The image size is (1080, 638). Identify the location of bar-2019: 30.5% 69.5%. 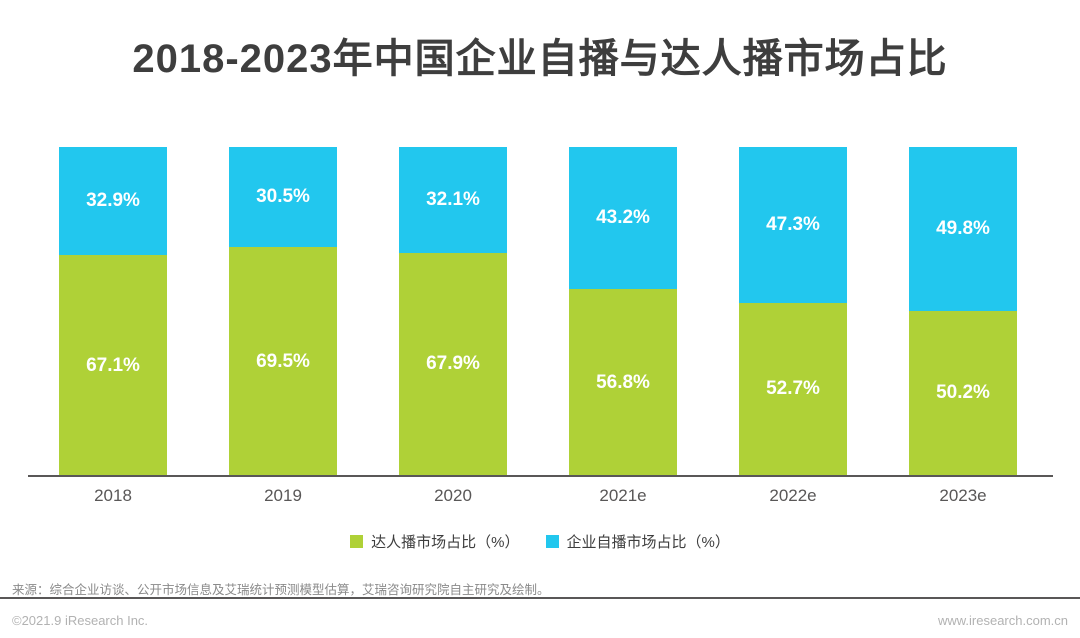
(283, 311).